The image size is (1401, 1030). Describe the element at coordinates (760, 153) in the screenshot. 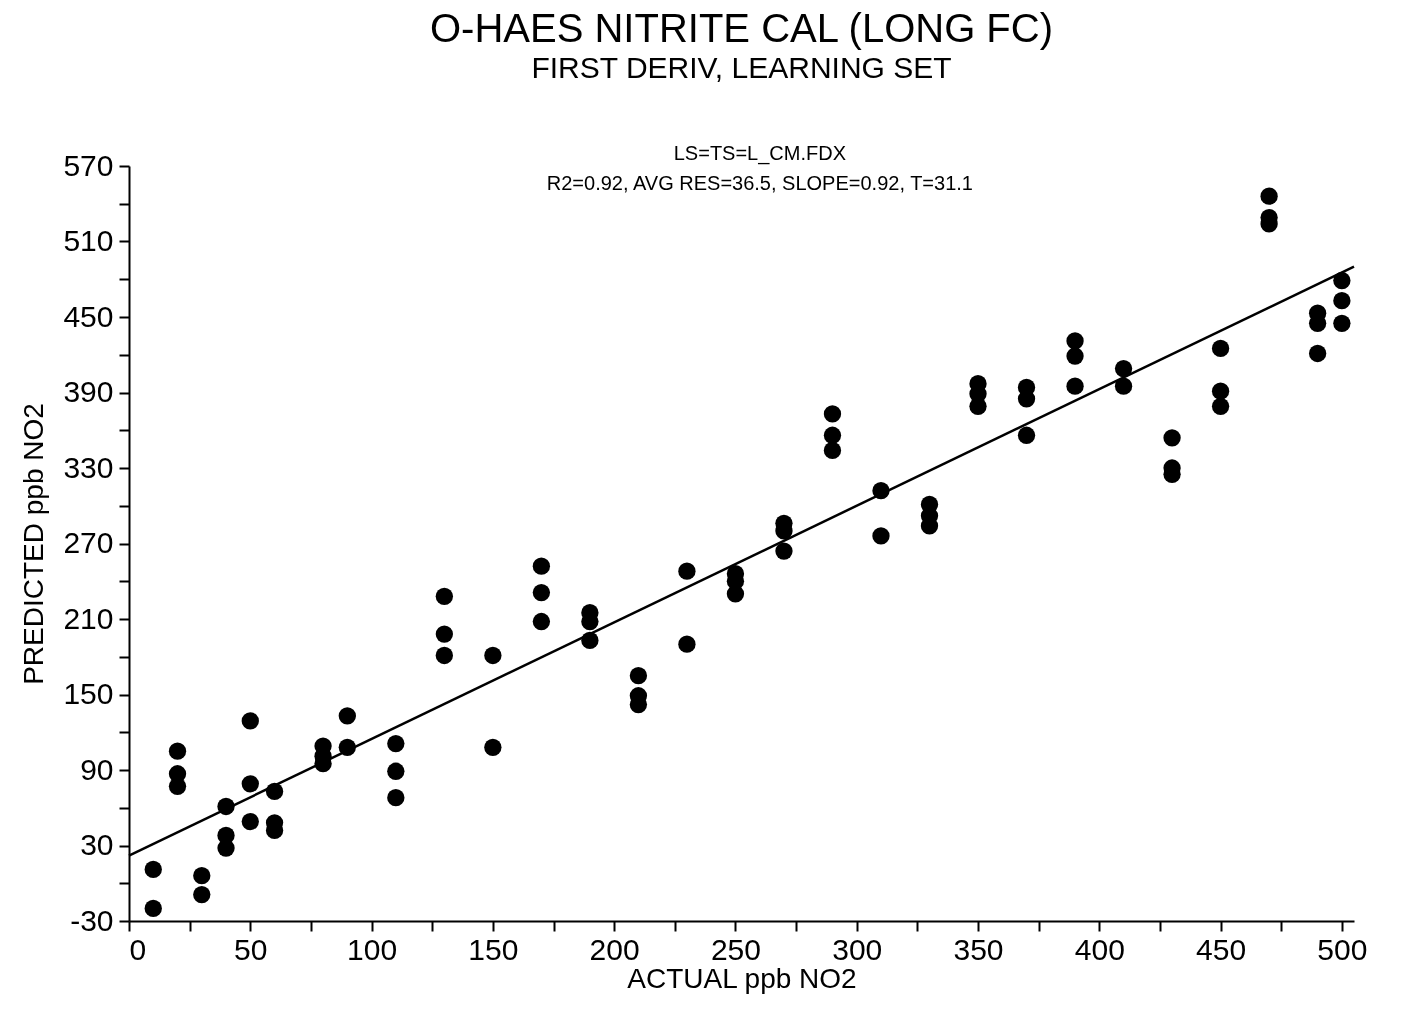

I see `text: LS=TS=L_CM.FDX` at that location.